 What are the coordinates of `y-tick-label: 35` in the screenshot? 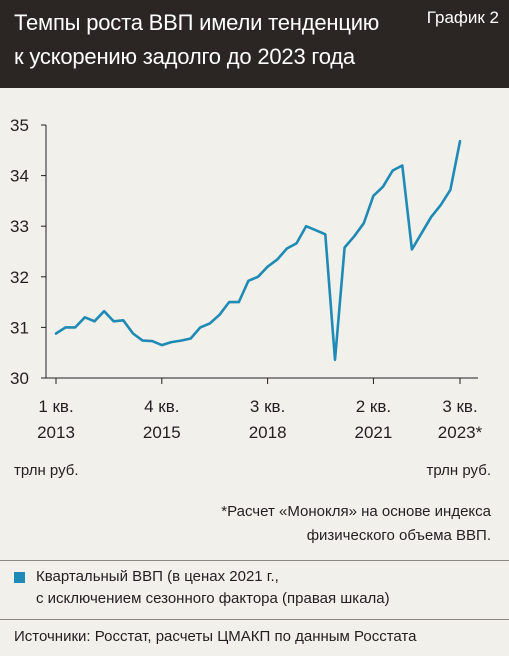 It's located at (19, 125).